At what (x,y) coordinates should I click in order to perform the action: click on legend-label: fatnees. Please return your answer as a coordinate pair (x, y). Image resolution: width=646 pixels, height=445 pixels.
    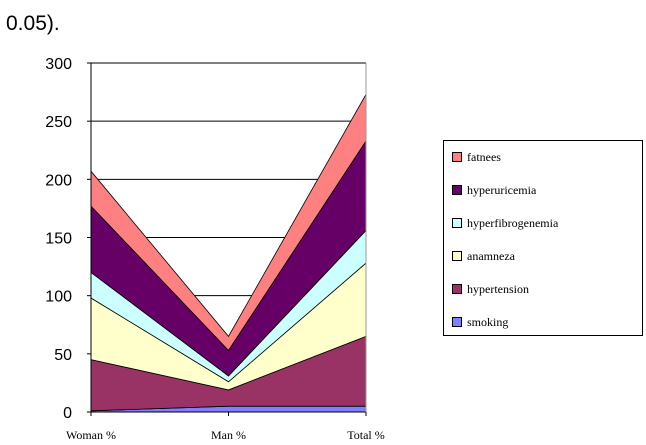
    Looking at the image, I should click on (484, 156).